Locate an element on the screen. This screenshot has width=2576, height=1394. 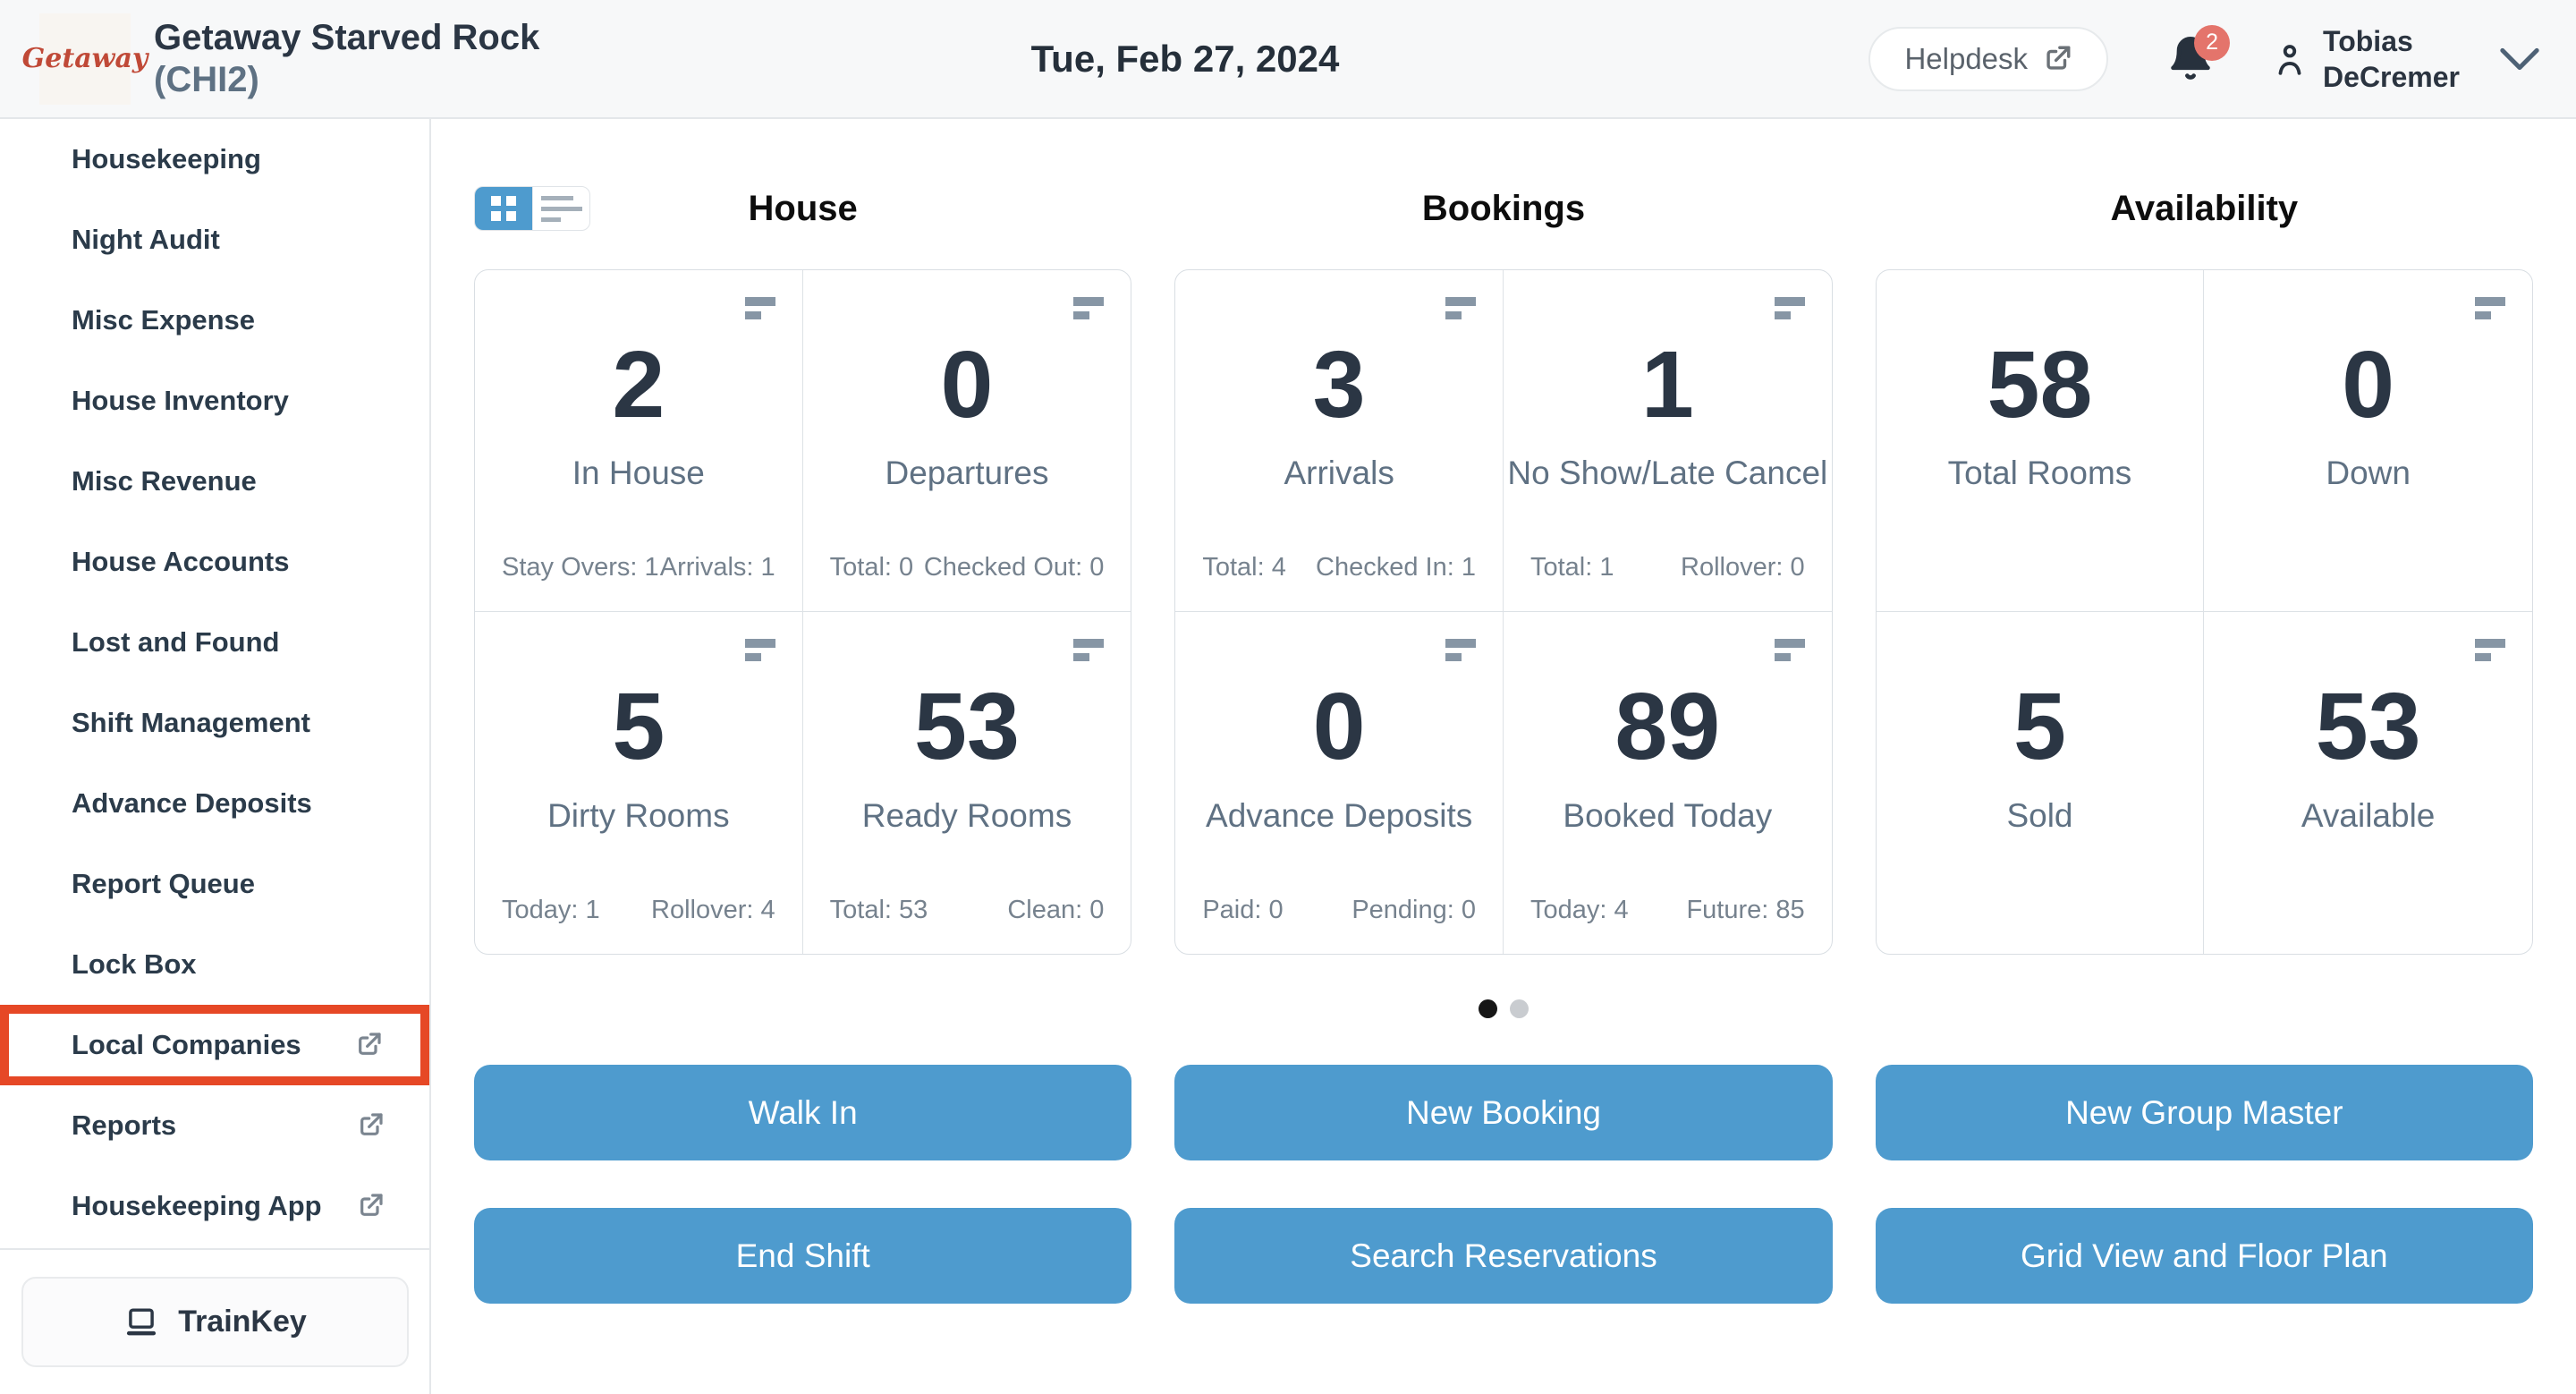
new-booking-button: New Booking is located at coordinates (1503, 1112).